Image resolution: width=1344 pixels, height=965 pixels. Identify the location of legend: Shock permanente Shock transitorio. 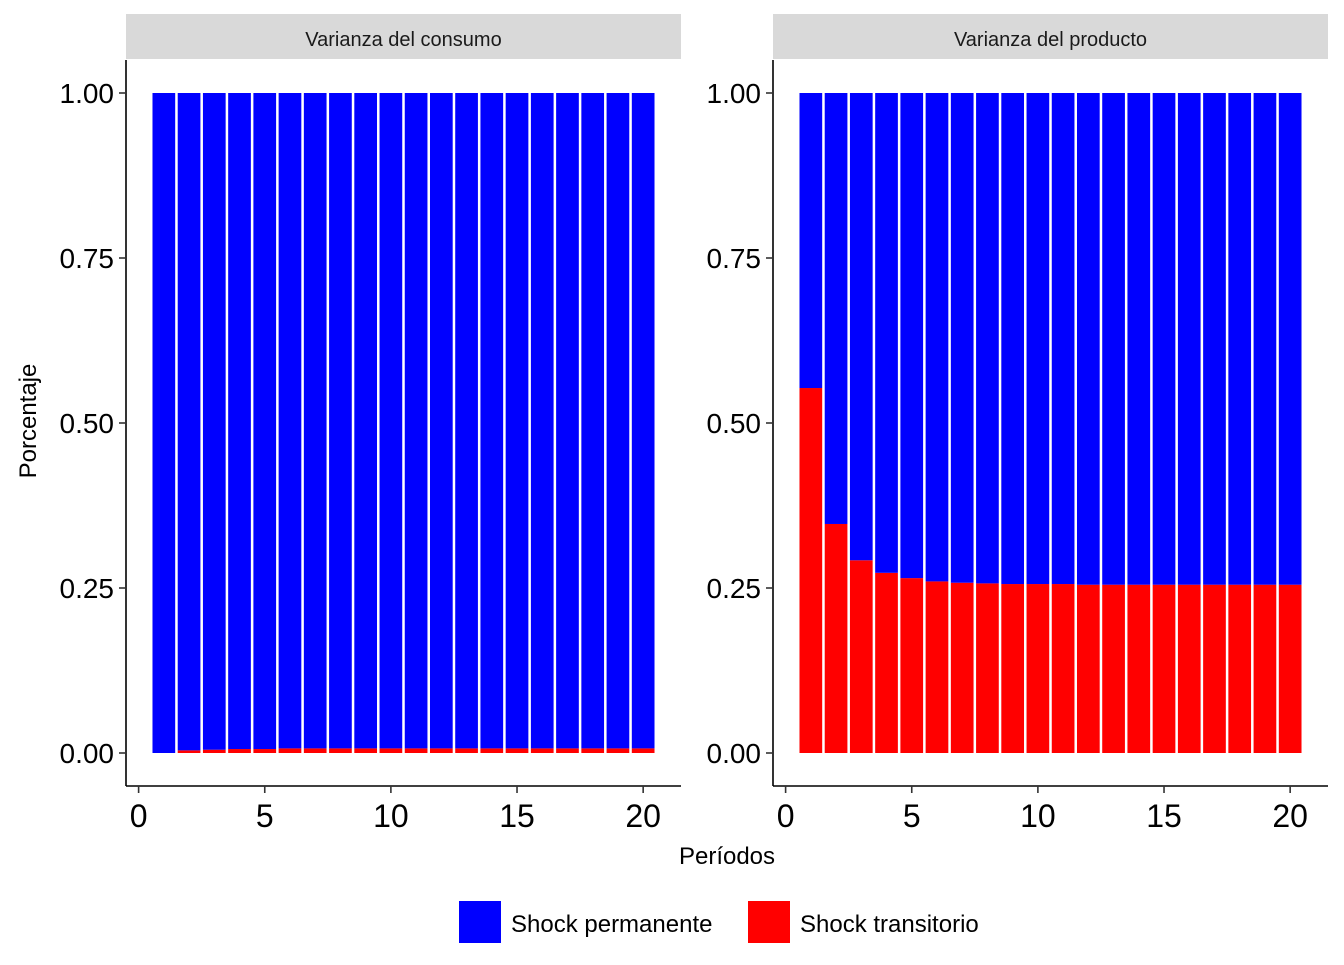
(719, 922).